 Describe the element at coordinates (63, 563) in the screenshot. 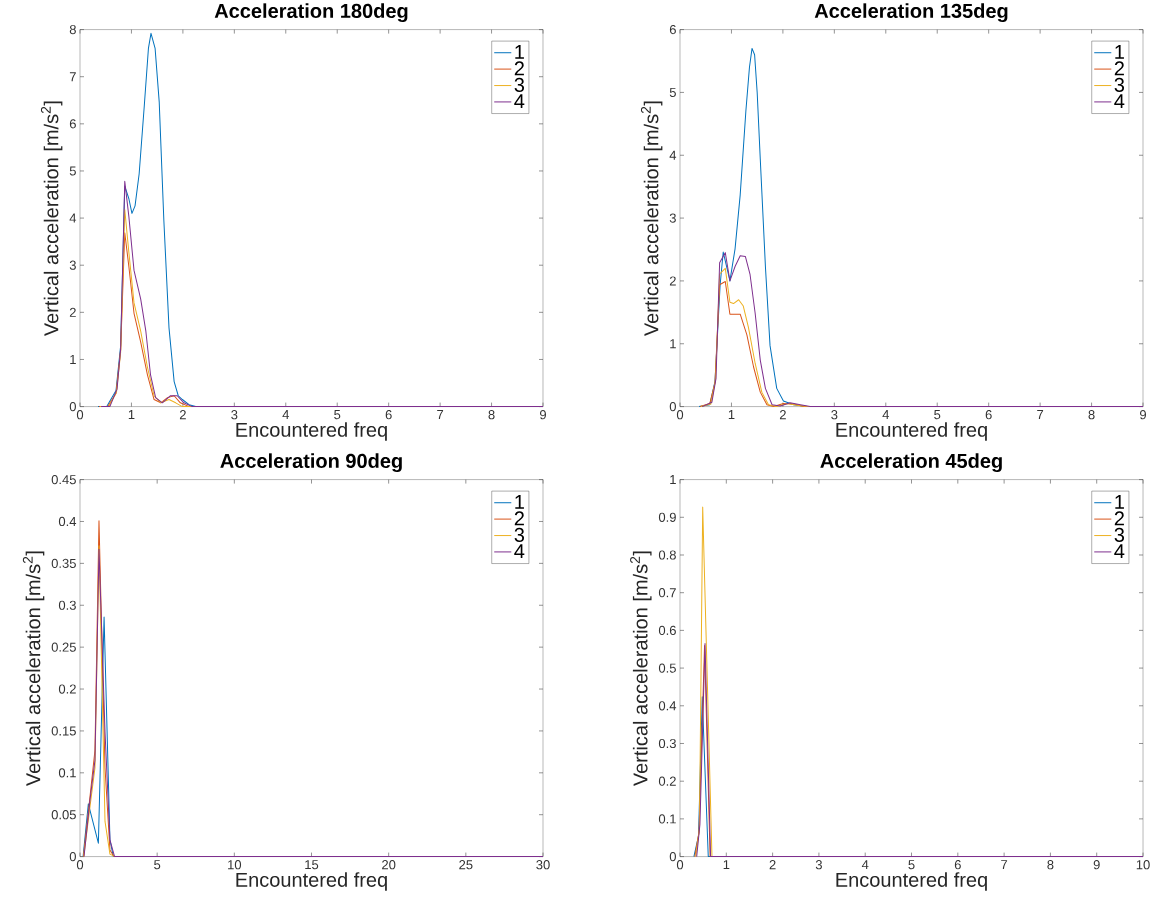

I see `y-tick-label: 0.35` at that location.